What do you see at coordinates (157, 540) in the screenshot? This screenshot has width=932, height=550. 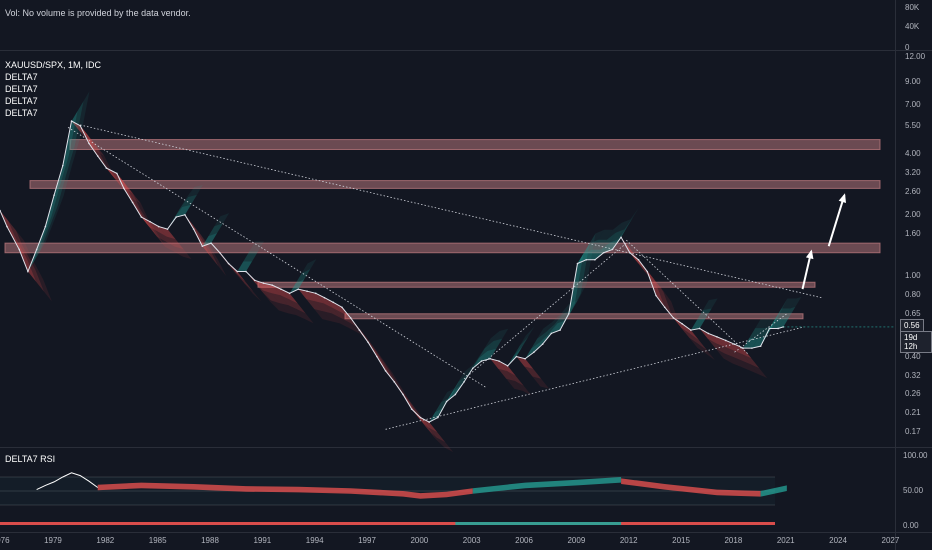 I see `time-axis-tick: 1985` at bounding box center [157, 540].